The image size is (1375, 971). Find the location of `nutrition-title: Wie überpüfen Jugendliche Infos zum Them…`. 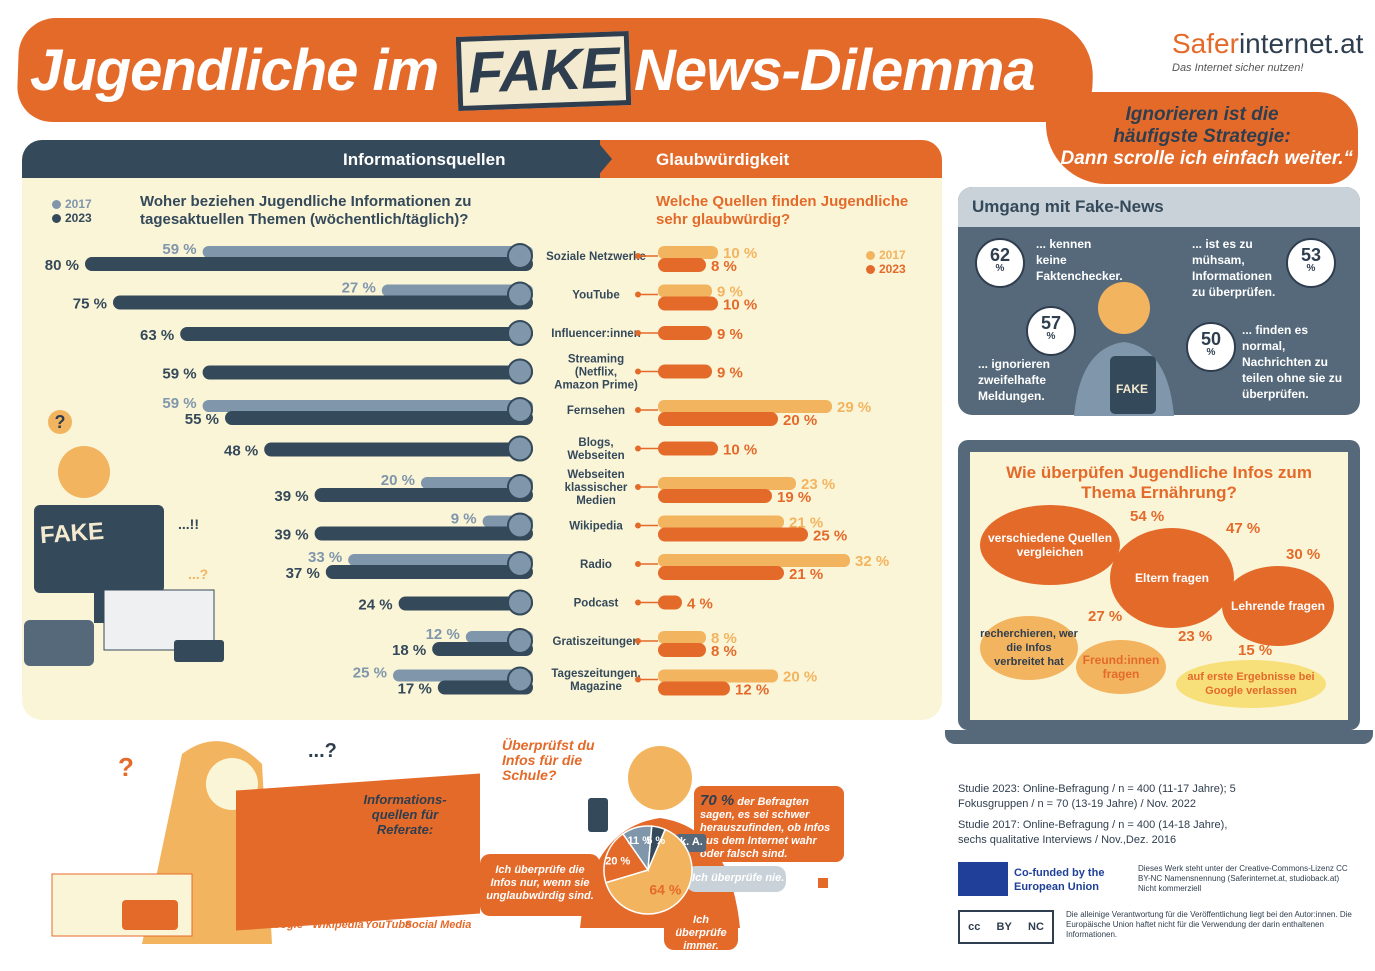

nutrition-title: Wie überpüfen Jugendliche Infos zum Them… is located at coordinates (1159, 482).